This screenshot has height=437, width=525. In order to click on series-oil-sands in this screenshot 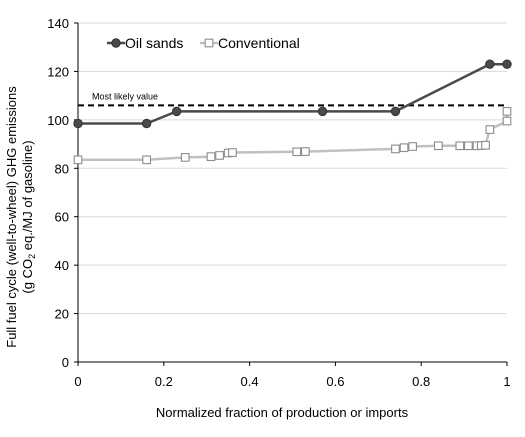, I will do `click(292, 94)`.